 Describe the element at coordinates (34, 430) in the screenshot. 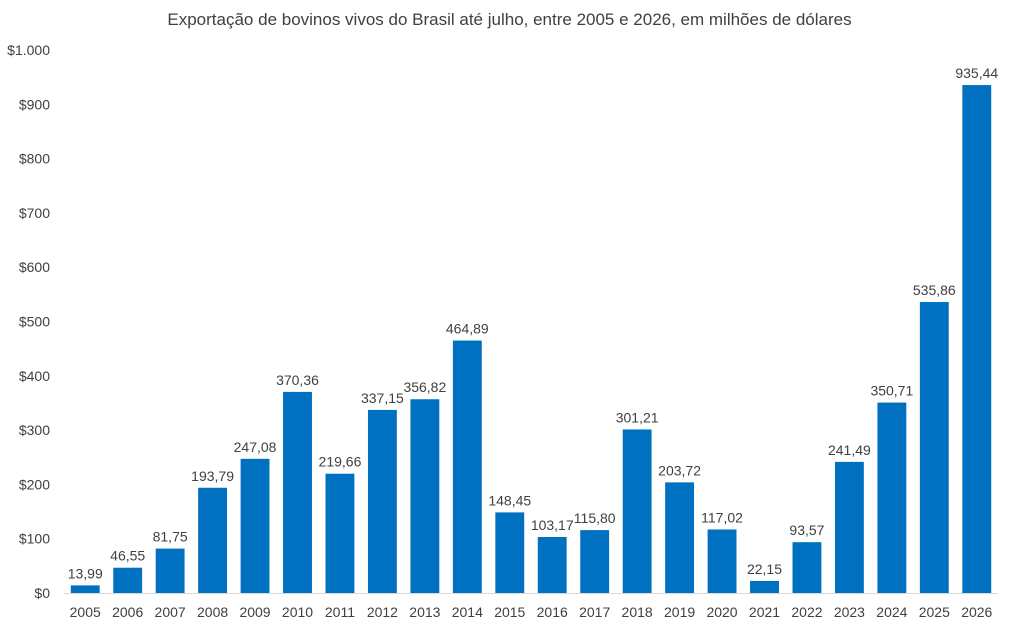

I see `y-tick-label: $300` at that location.